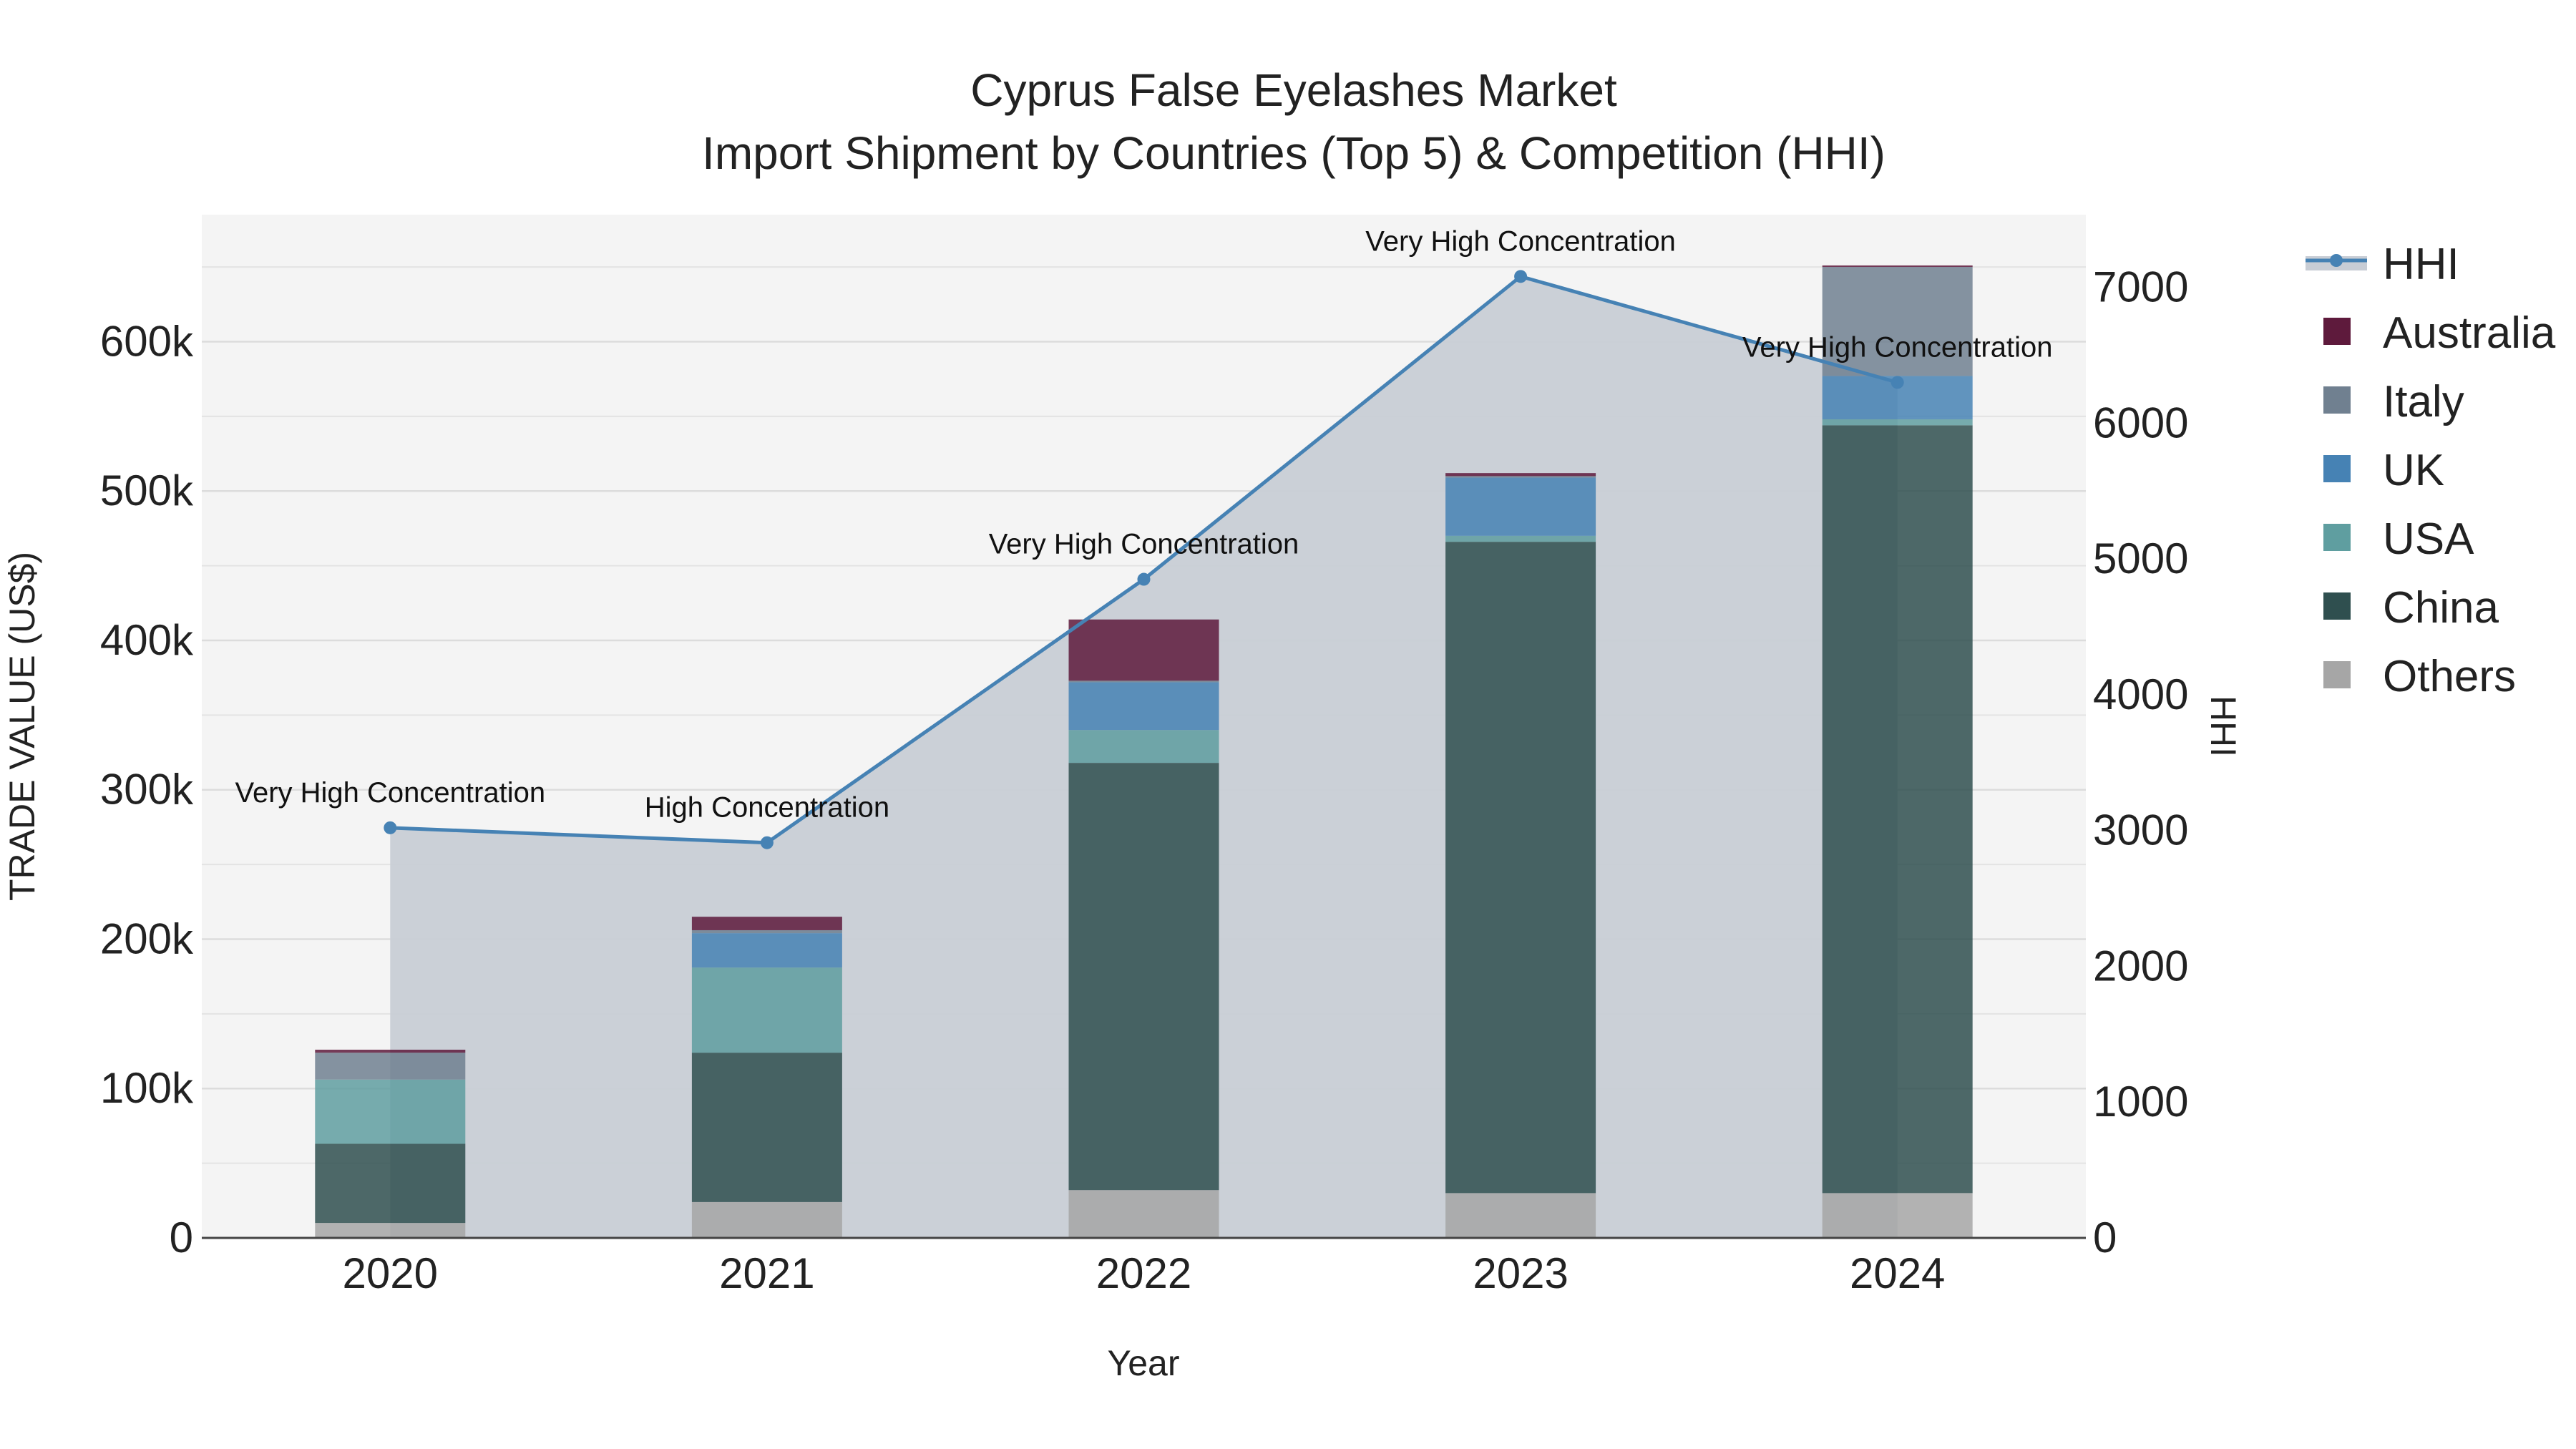  Describe the element at coordinates (390, 1051) in the screenshot. I see `bar-australia-2020` at that location.